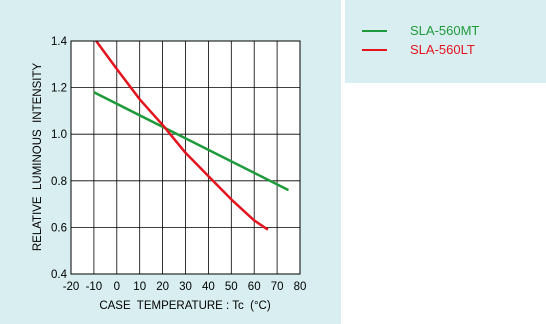 The height and width of the screenshot is (324, 546). I want to click on y-tick-label: 1.4, so click(59, 42).